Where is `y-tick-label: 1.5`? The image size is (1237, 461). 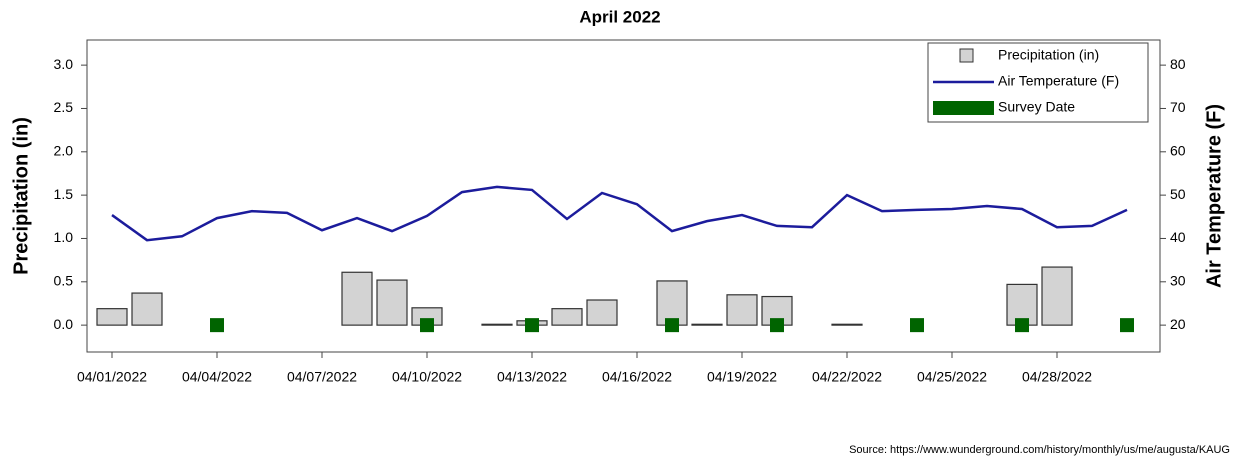
y-tick-label: 1.5 is located at coordinates (64, 194).